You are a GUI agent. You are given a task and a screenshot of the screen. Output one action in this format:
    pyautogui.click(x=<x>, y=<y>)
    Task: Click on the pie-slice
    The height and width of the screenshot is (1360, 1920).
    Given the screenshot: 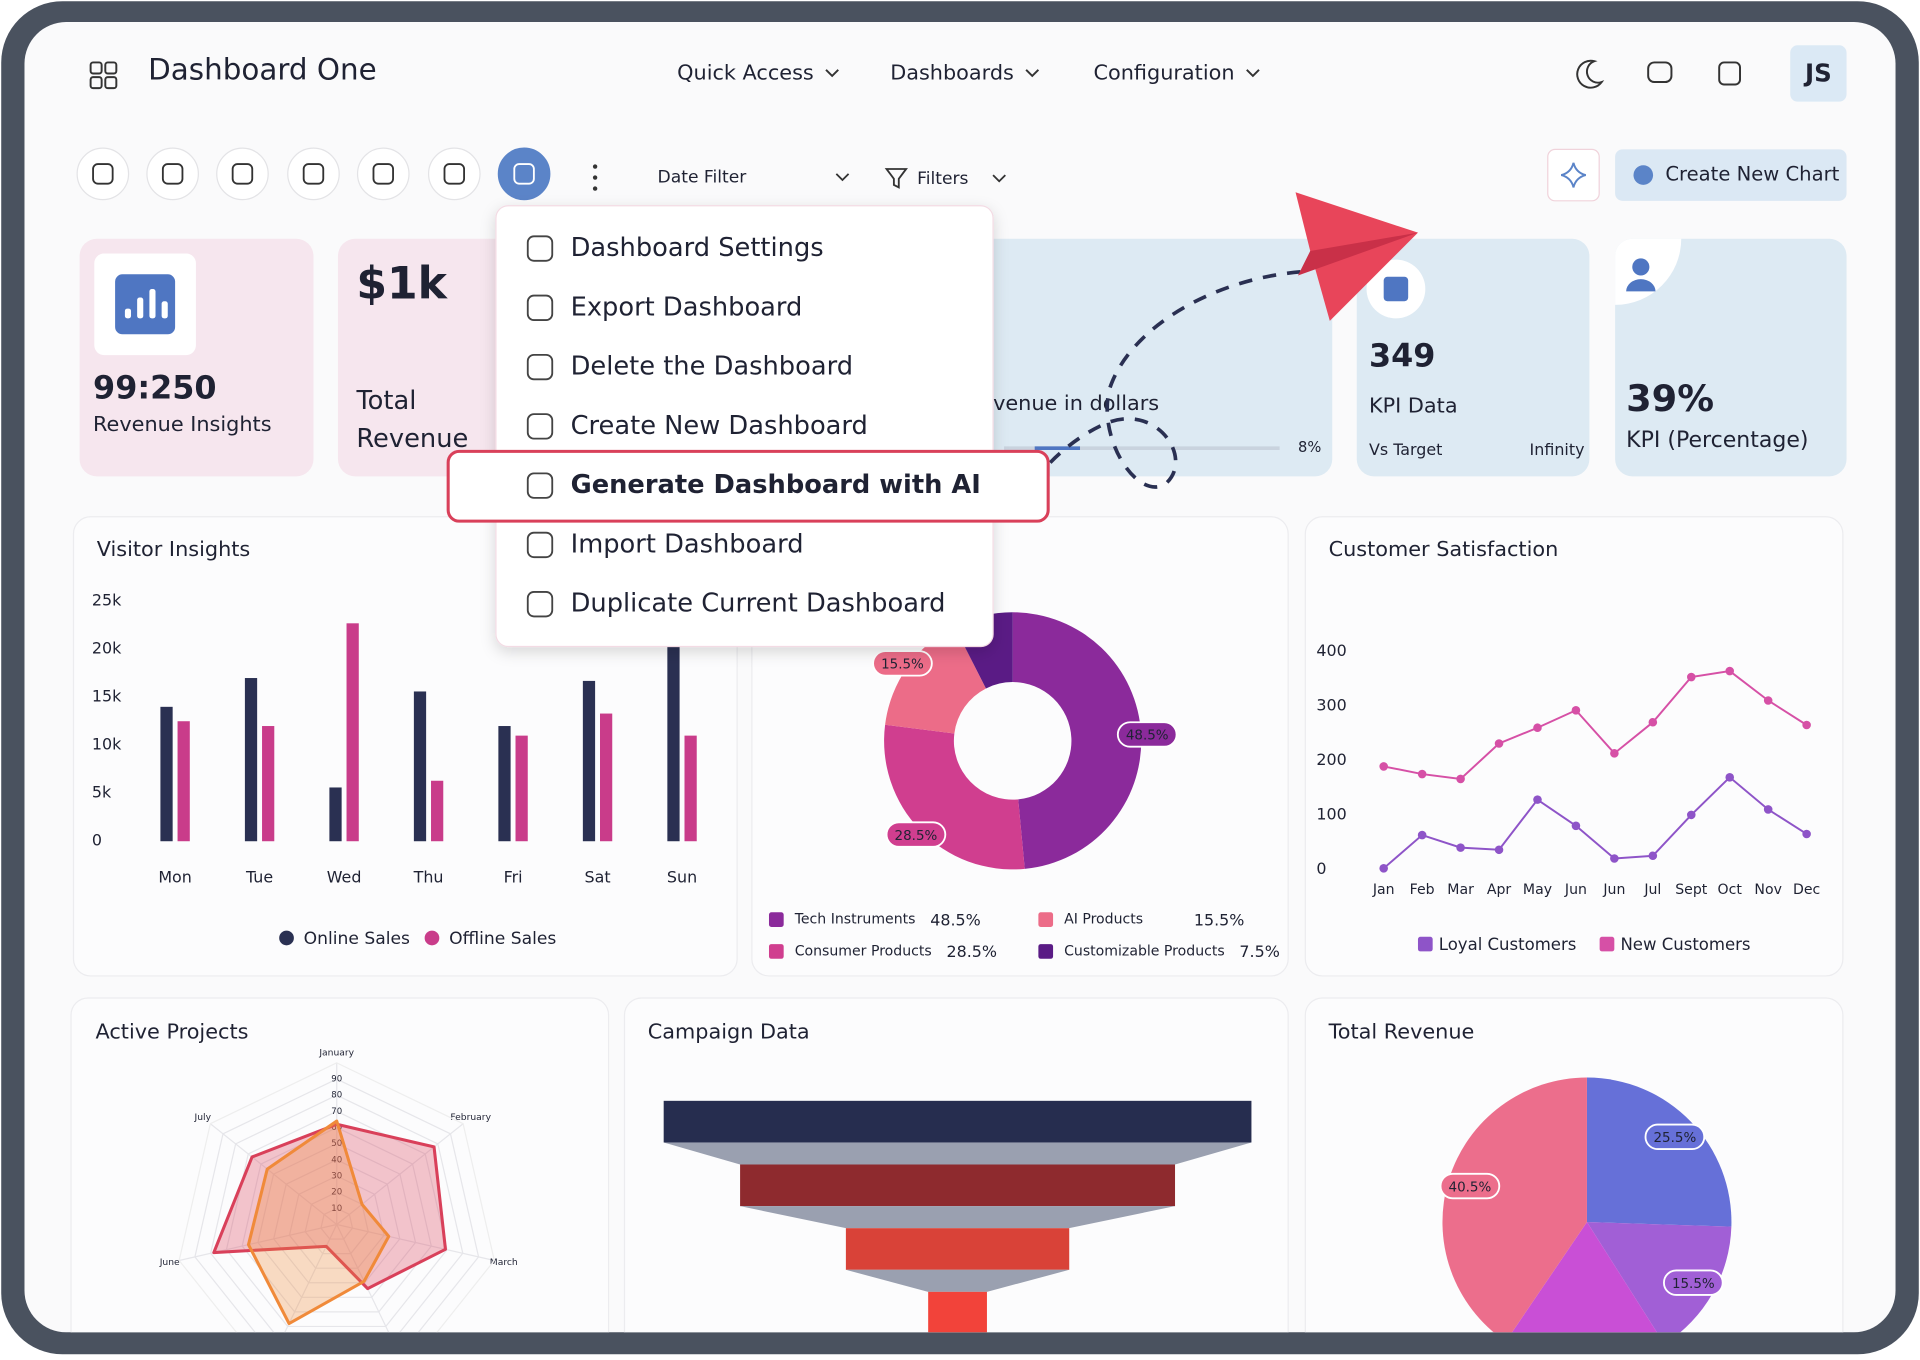 What is the action you would take?
    pyautogui.click(x=1659, y=1277)
    